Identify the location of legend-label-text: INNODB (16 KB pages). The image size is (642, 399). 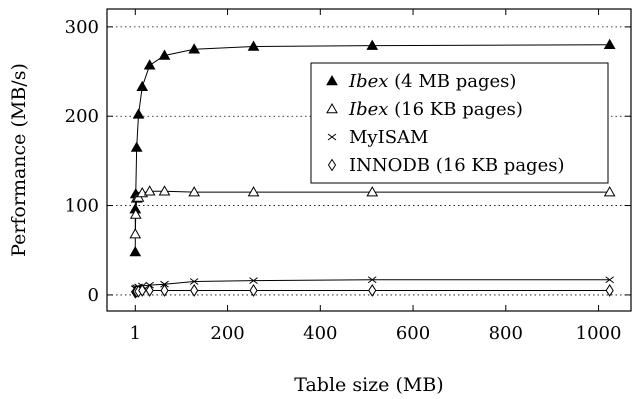
(456, 165).